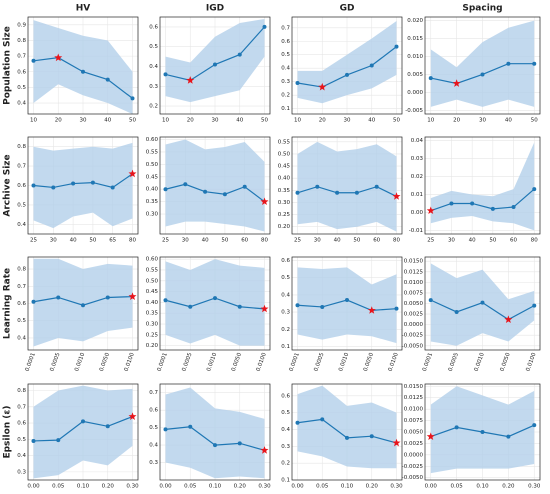  Describe the element at coordinates (285, 481) in the screenshot. I see `y-tick-label: 0.1` at that location.